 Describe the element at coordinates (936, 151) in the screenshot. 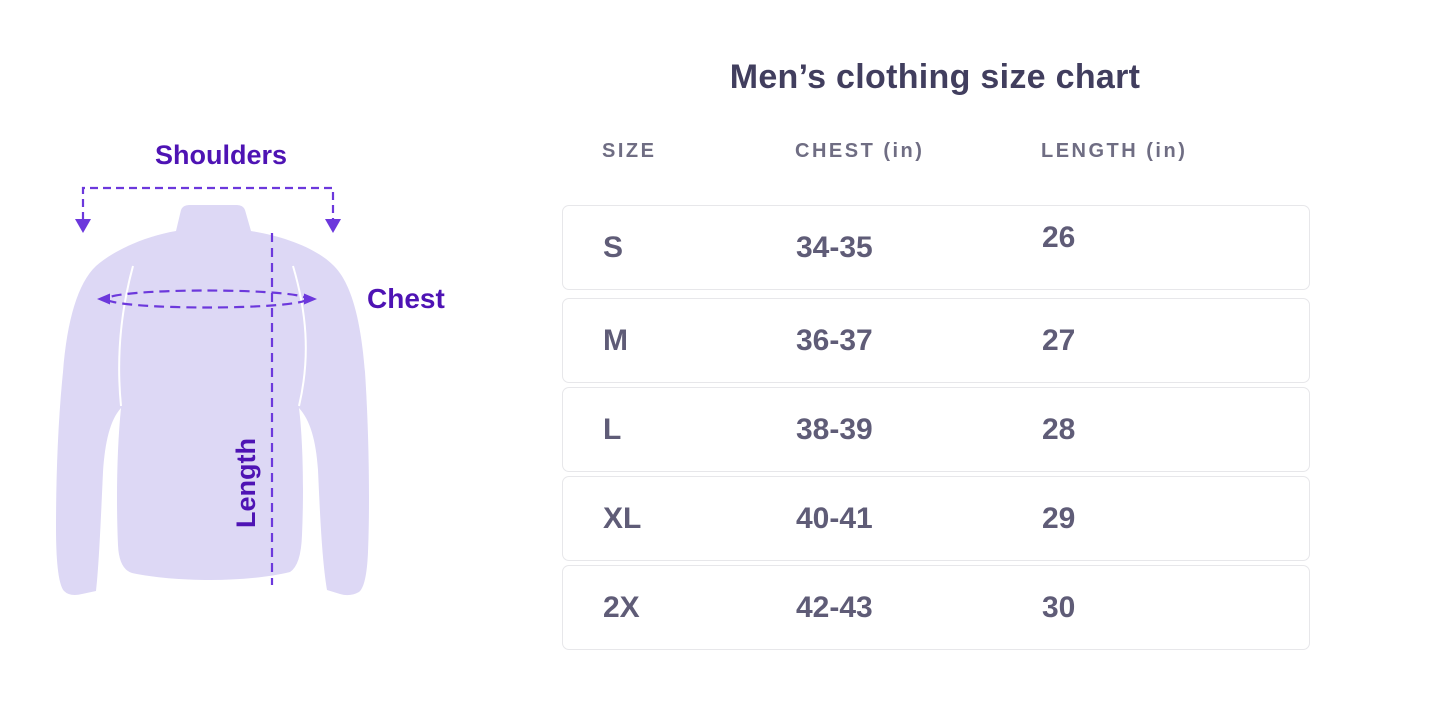

I see `table-header-row: SIZE CHEST (in) LENGTH (in)` at that location.